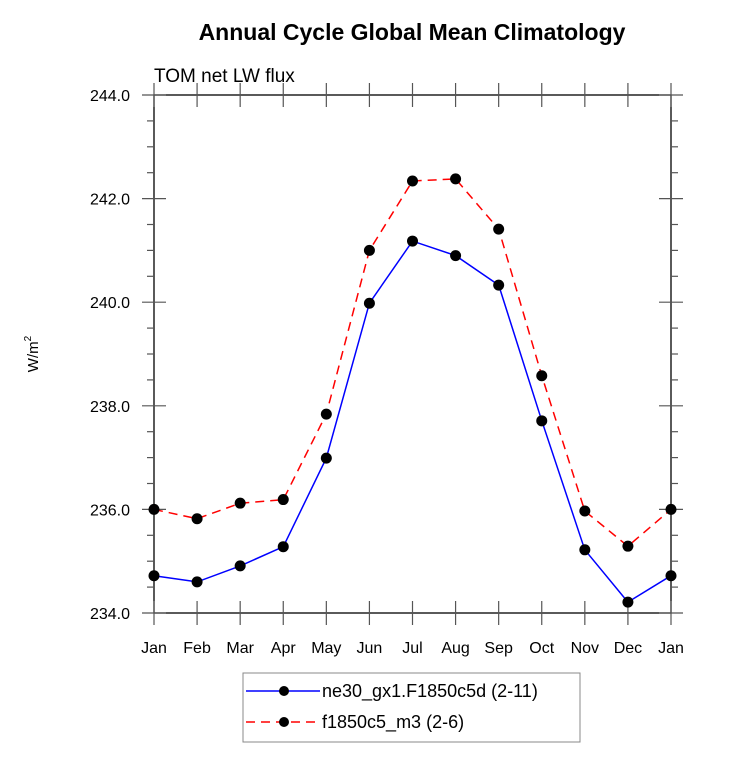  I want to click on y-tick-label: 244.0, so click(110, 96).